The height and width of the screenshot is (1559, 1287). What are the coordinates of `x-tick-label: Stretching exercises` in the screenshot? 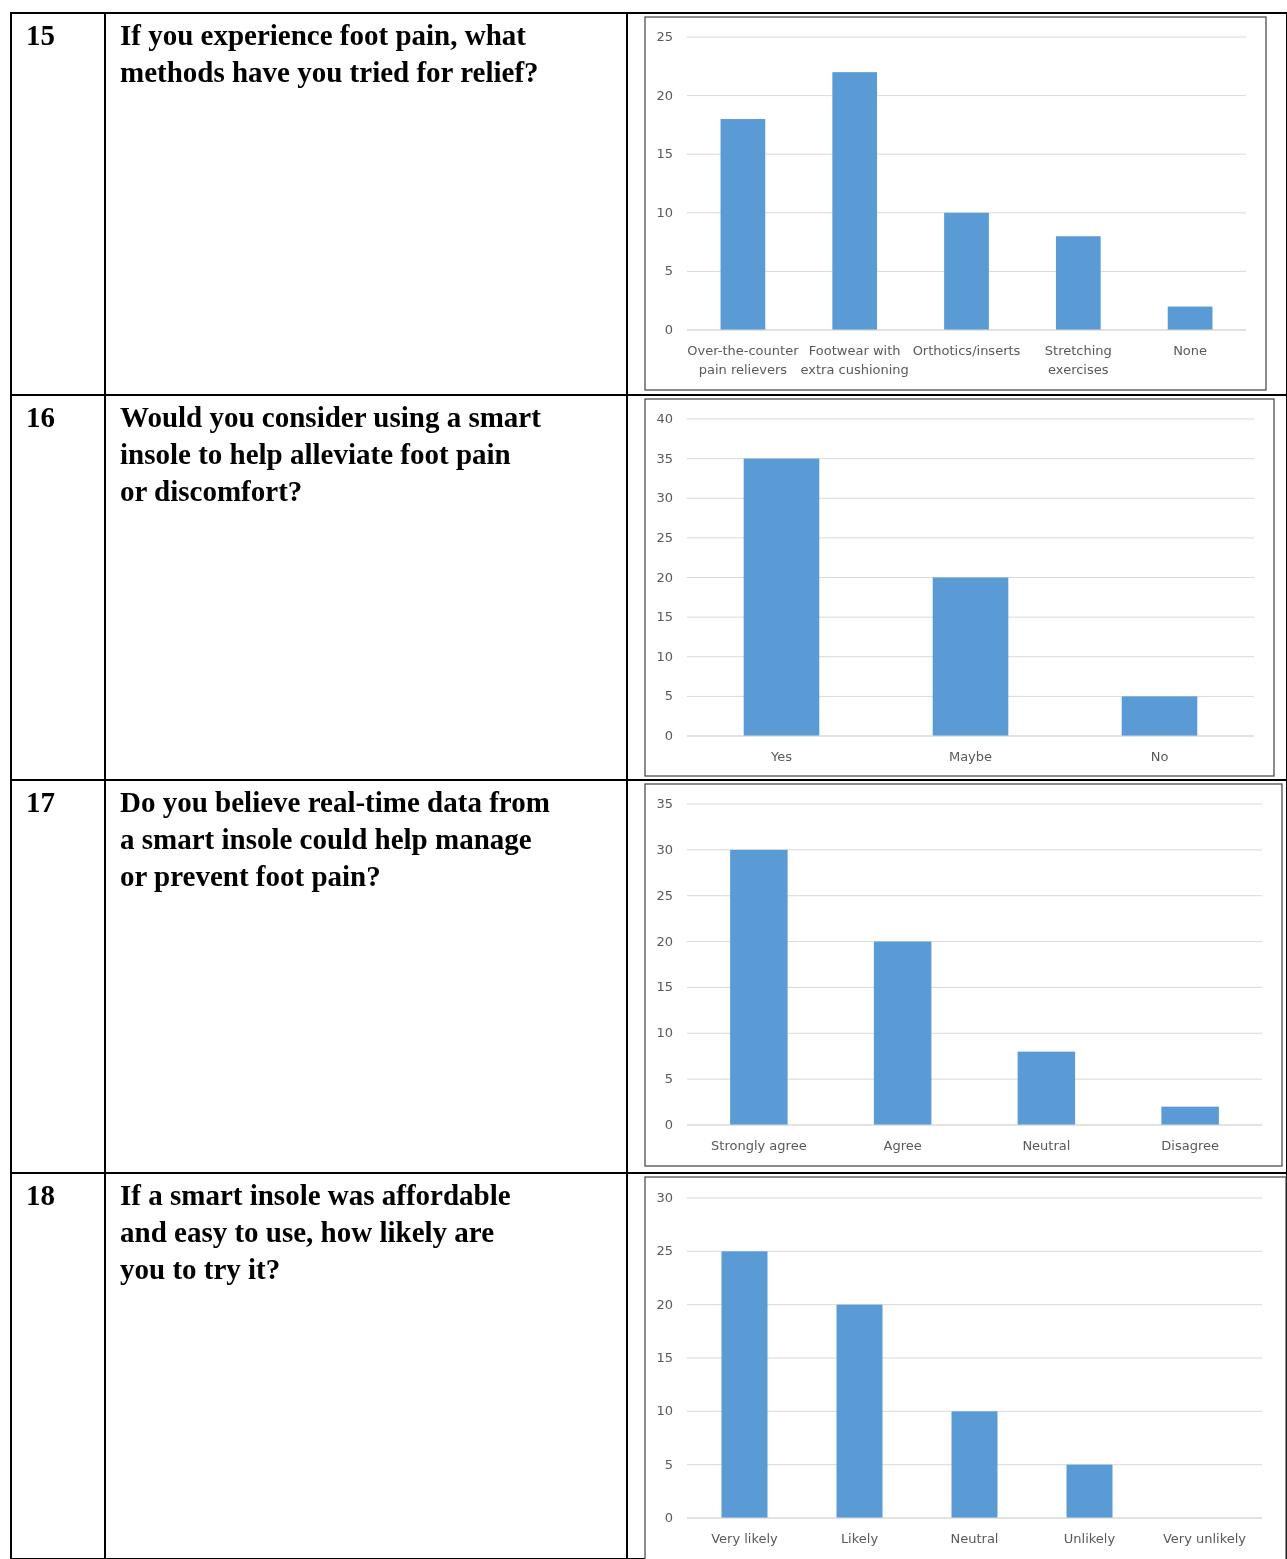 It's located at (1078, 360).